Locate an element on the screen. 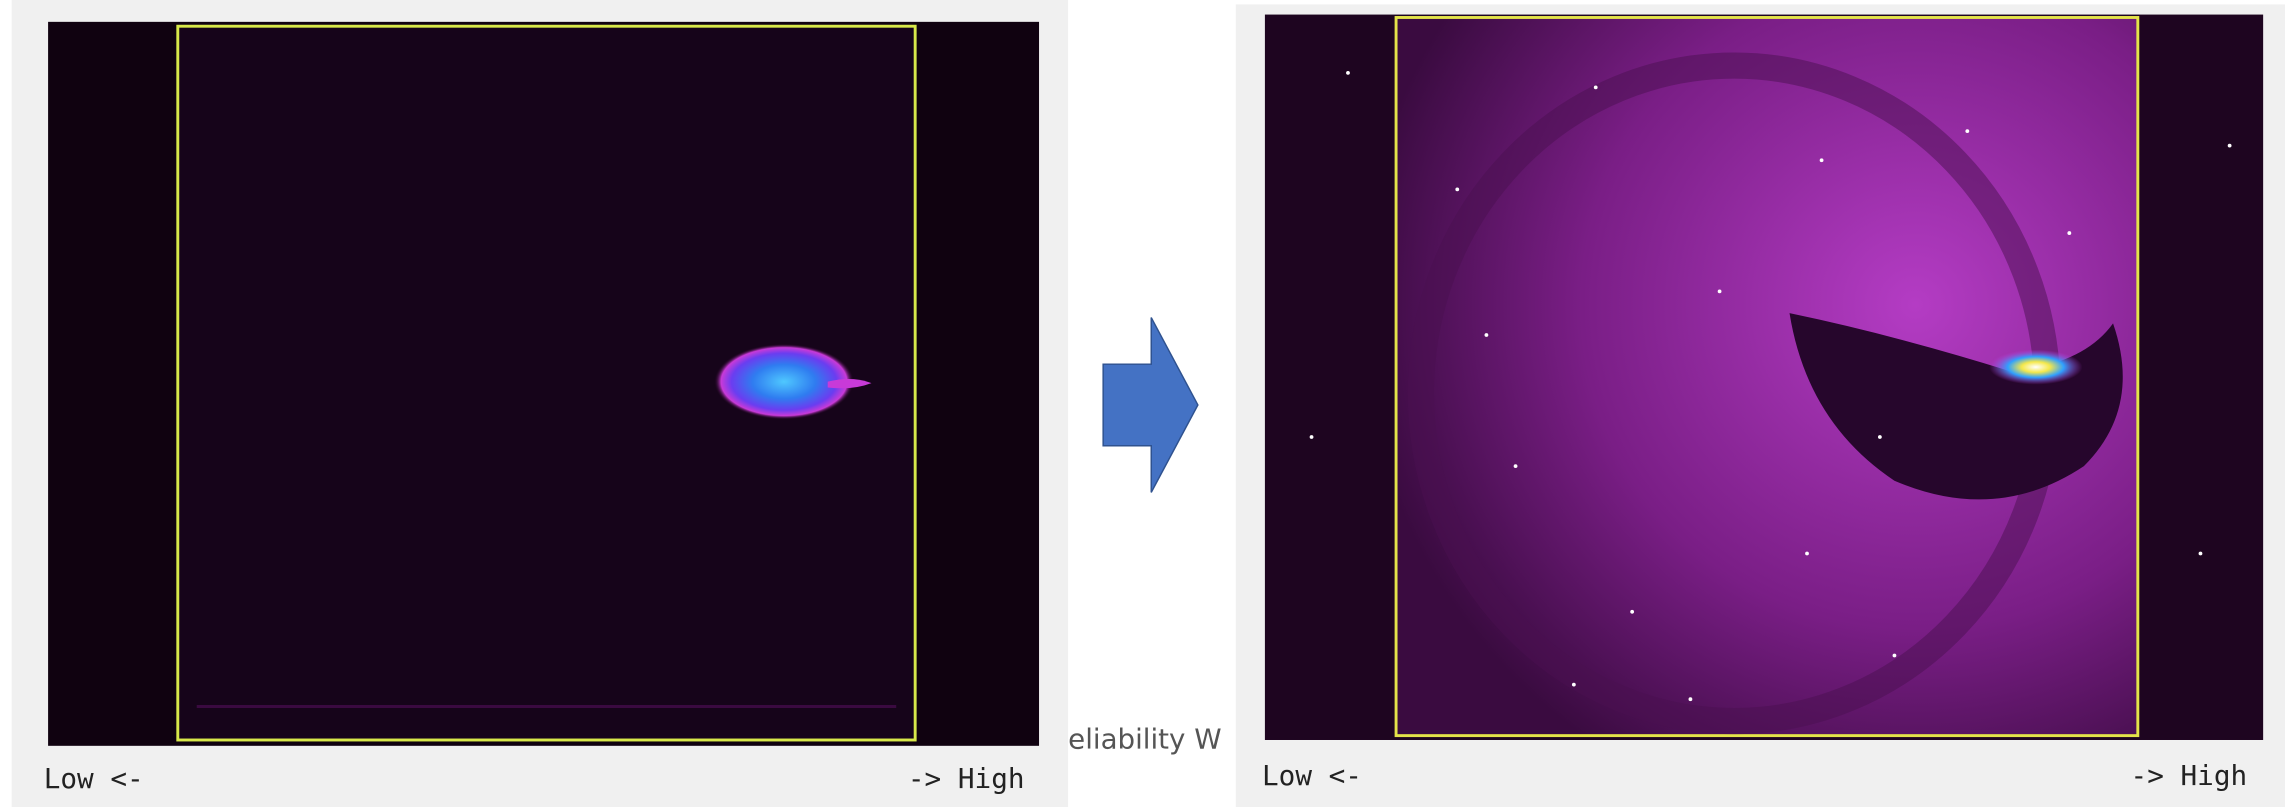 Image resolution: width=2285 pixels, height=807 pixels. emission-spot is located at coordinates (784, 381).